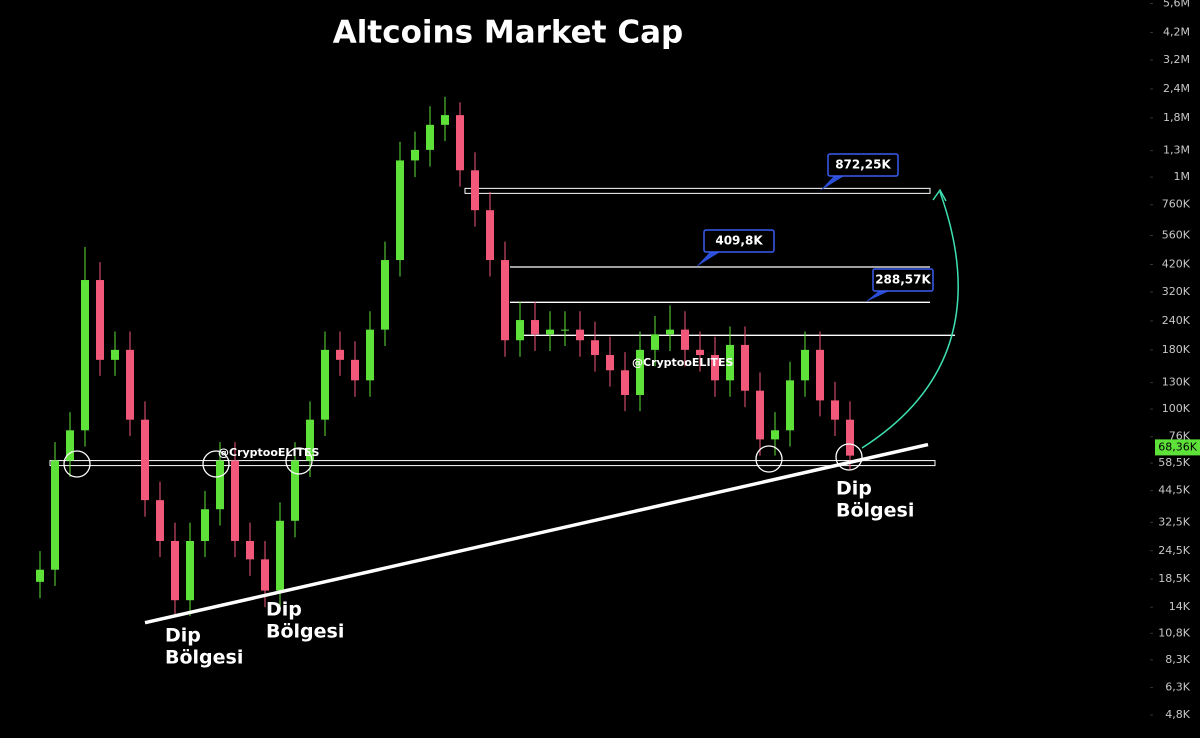 The width and height of the screenshot is (1200, 738). Describe the element at coordinates (1174, 632) in the screenshot. I see `y-tick-label: 10,8K` at that location.